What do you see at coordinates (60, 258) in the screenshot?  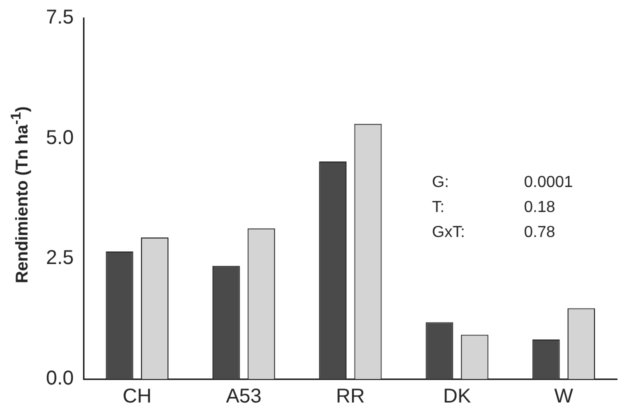 I see `y-tick-label: 2.5` at bounding box center [60, 258].